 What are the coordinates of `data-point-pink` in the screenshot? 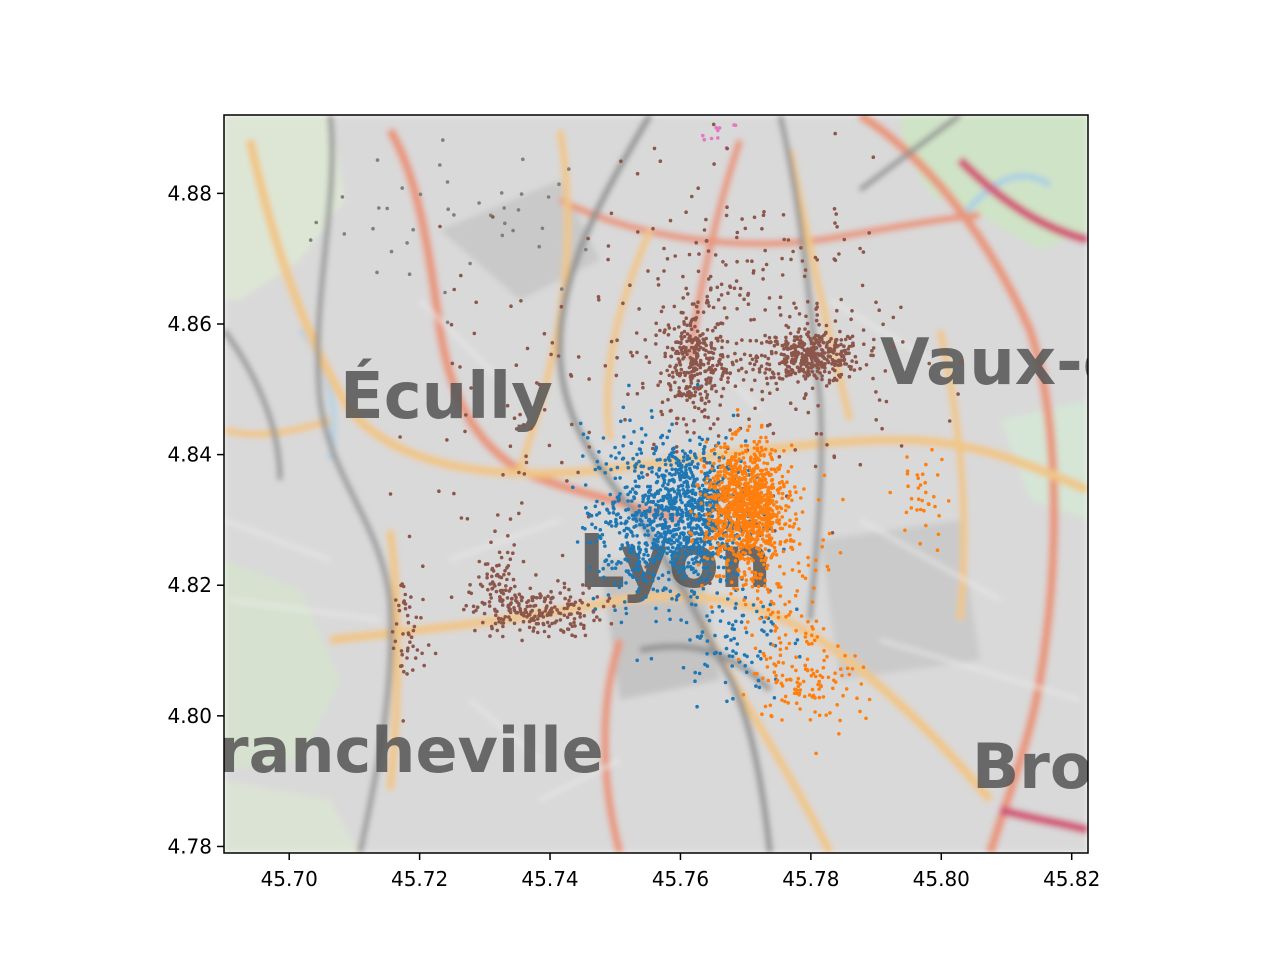 It's located at (718, 138).